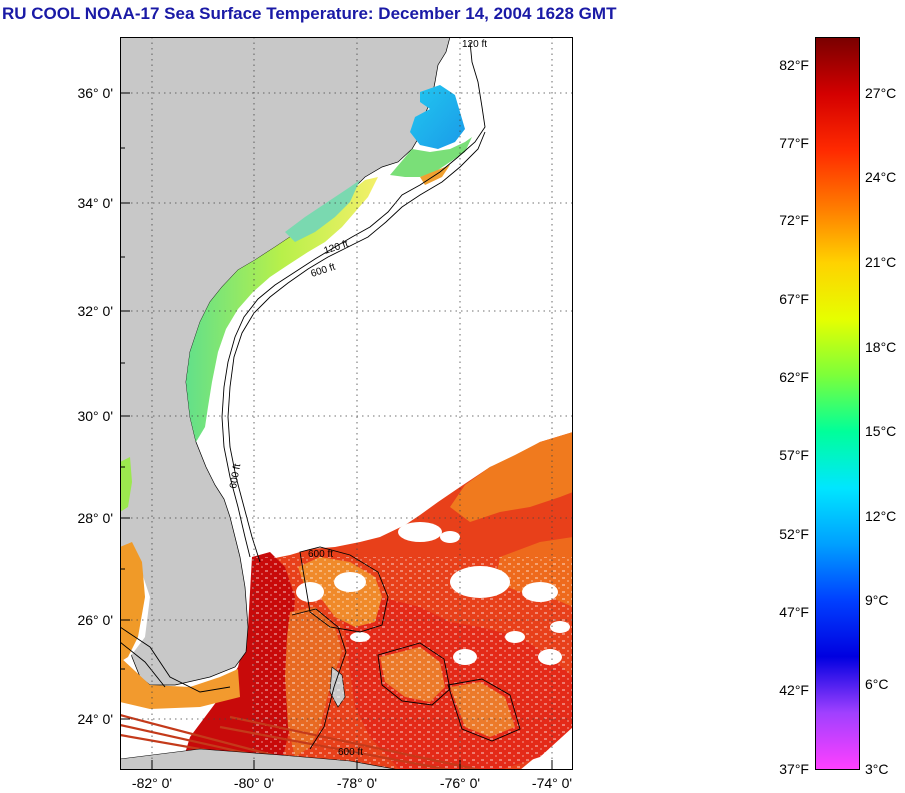 The width and height of the screenshot is (905, 793). Describe the element at coordinates (180, 683) in the screenshot. I see `keys-orange` at that location.